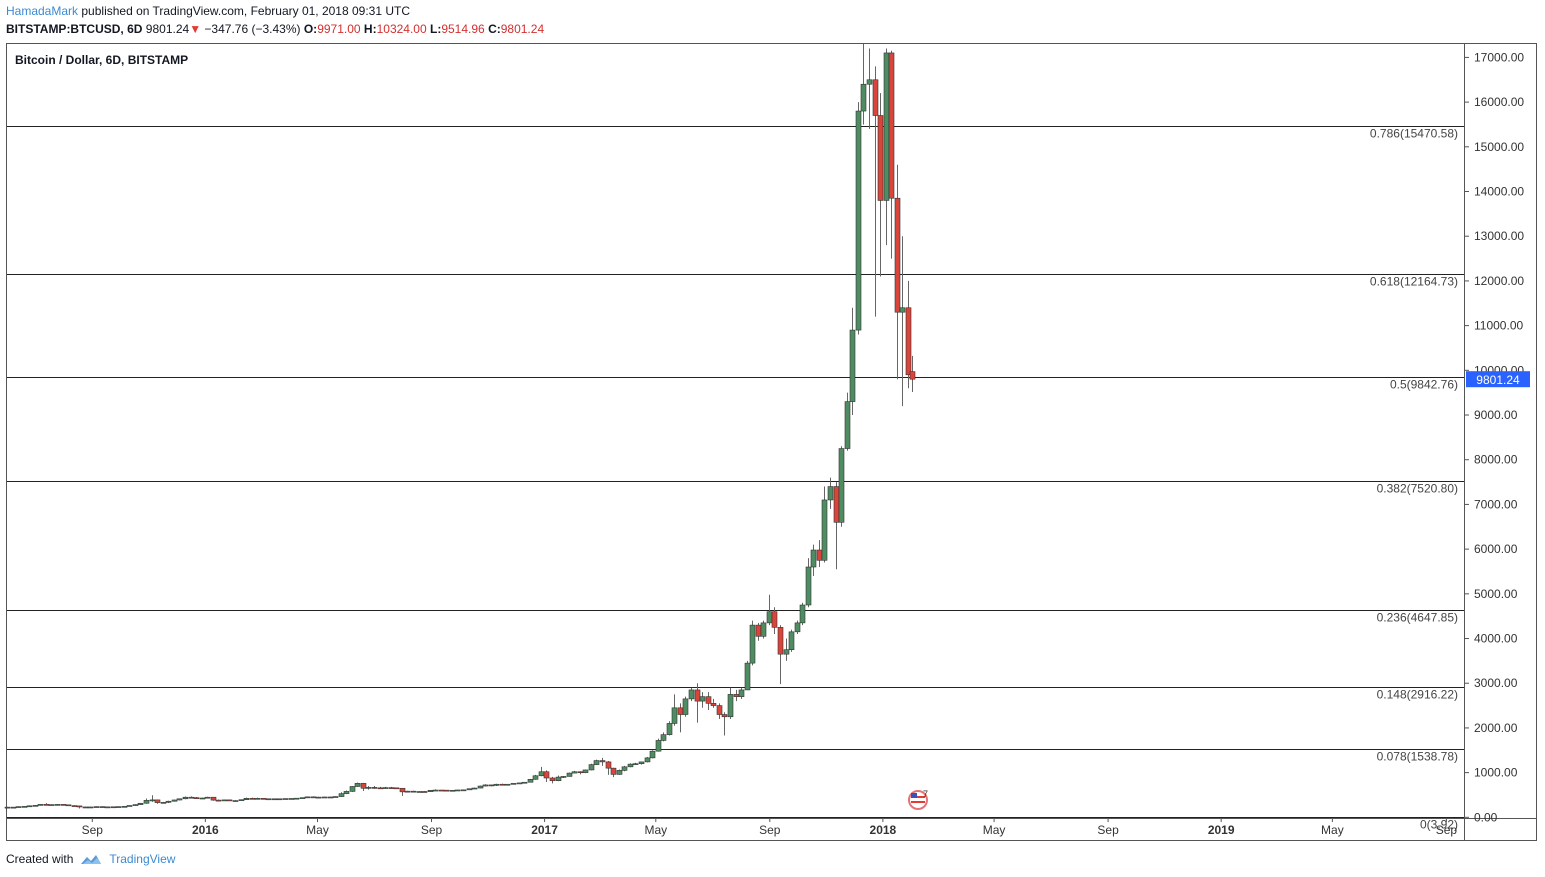 The image size is (1545, 877). I want to click on economic-event-badge: 7, so click(918, 799).